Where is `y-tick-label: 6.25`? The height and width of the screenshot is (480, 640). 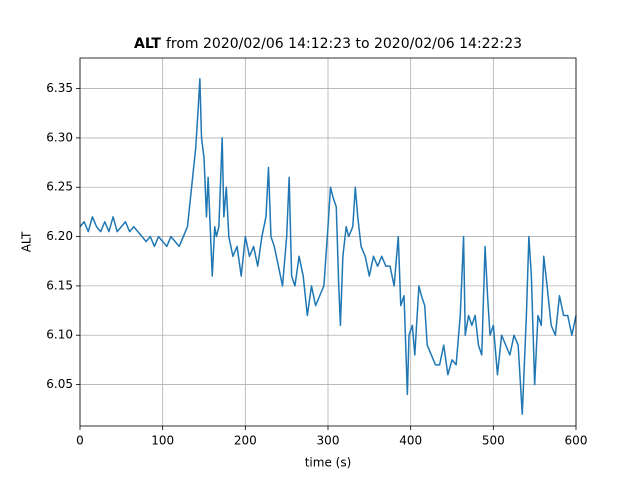
y-tick-label: 6.25 is located at coordinates (59, 187).